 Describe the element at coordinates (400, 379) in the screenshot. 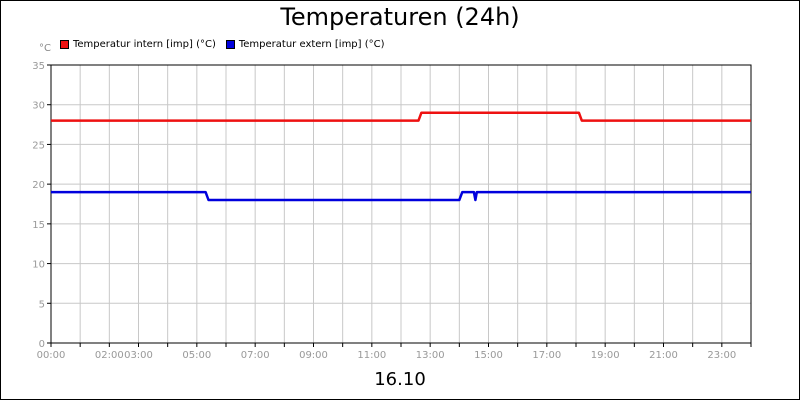

I see `x-axis-date-label: 16.10` at that location.